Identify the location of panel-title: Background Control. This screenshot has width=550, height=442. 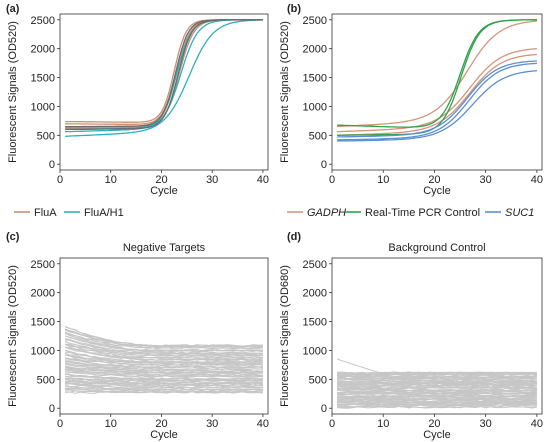
(436, 248).